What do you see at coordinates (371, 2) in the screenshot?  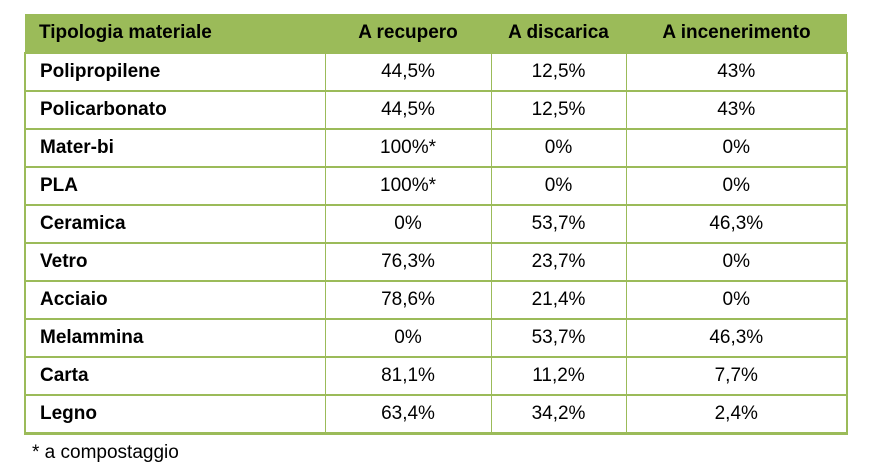 I see `cropped-caption-fragment: ’’ ’’’’’’’’’’’’’’’’ ’` at bounding box center [371, 2].